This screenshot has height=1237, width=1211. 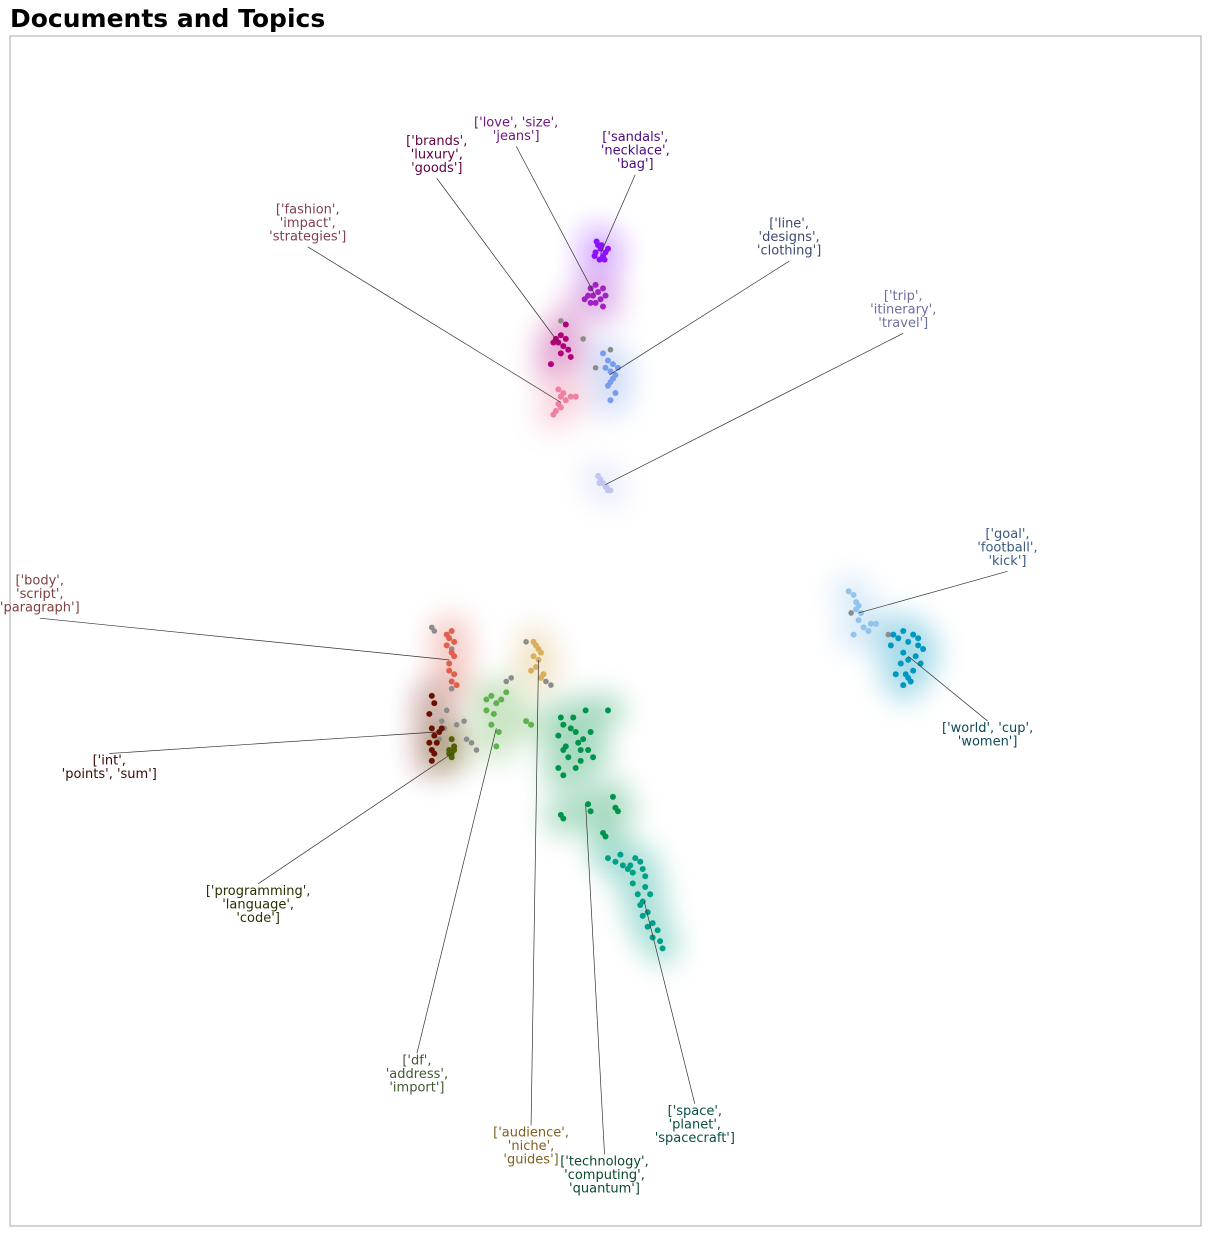 What do you see at coordinates (40, 595) in the screenshot?
I see `topic-label: ['body','script','paragraph']` at bounding box center [40, 595].